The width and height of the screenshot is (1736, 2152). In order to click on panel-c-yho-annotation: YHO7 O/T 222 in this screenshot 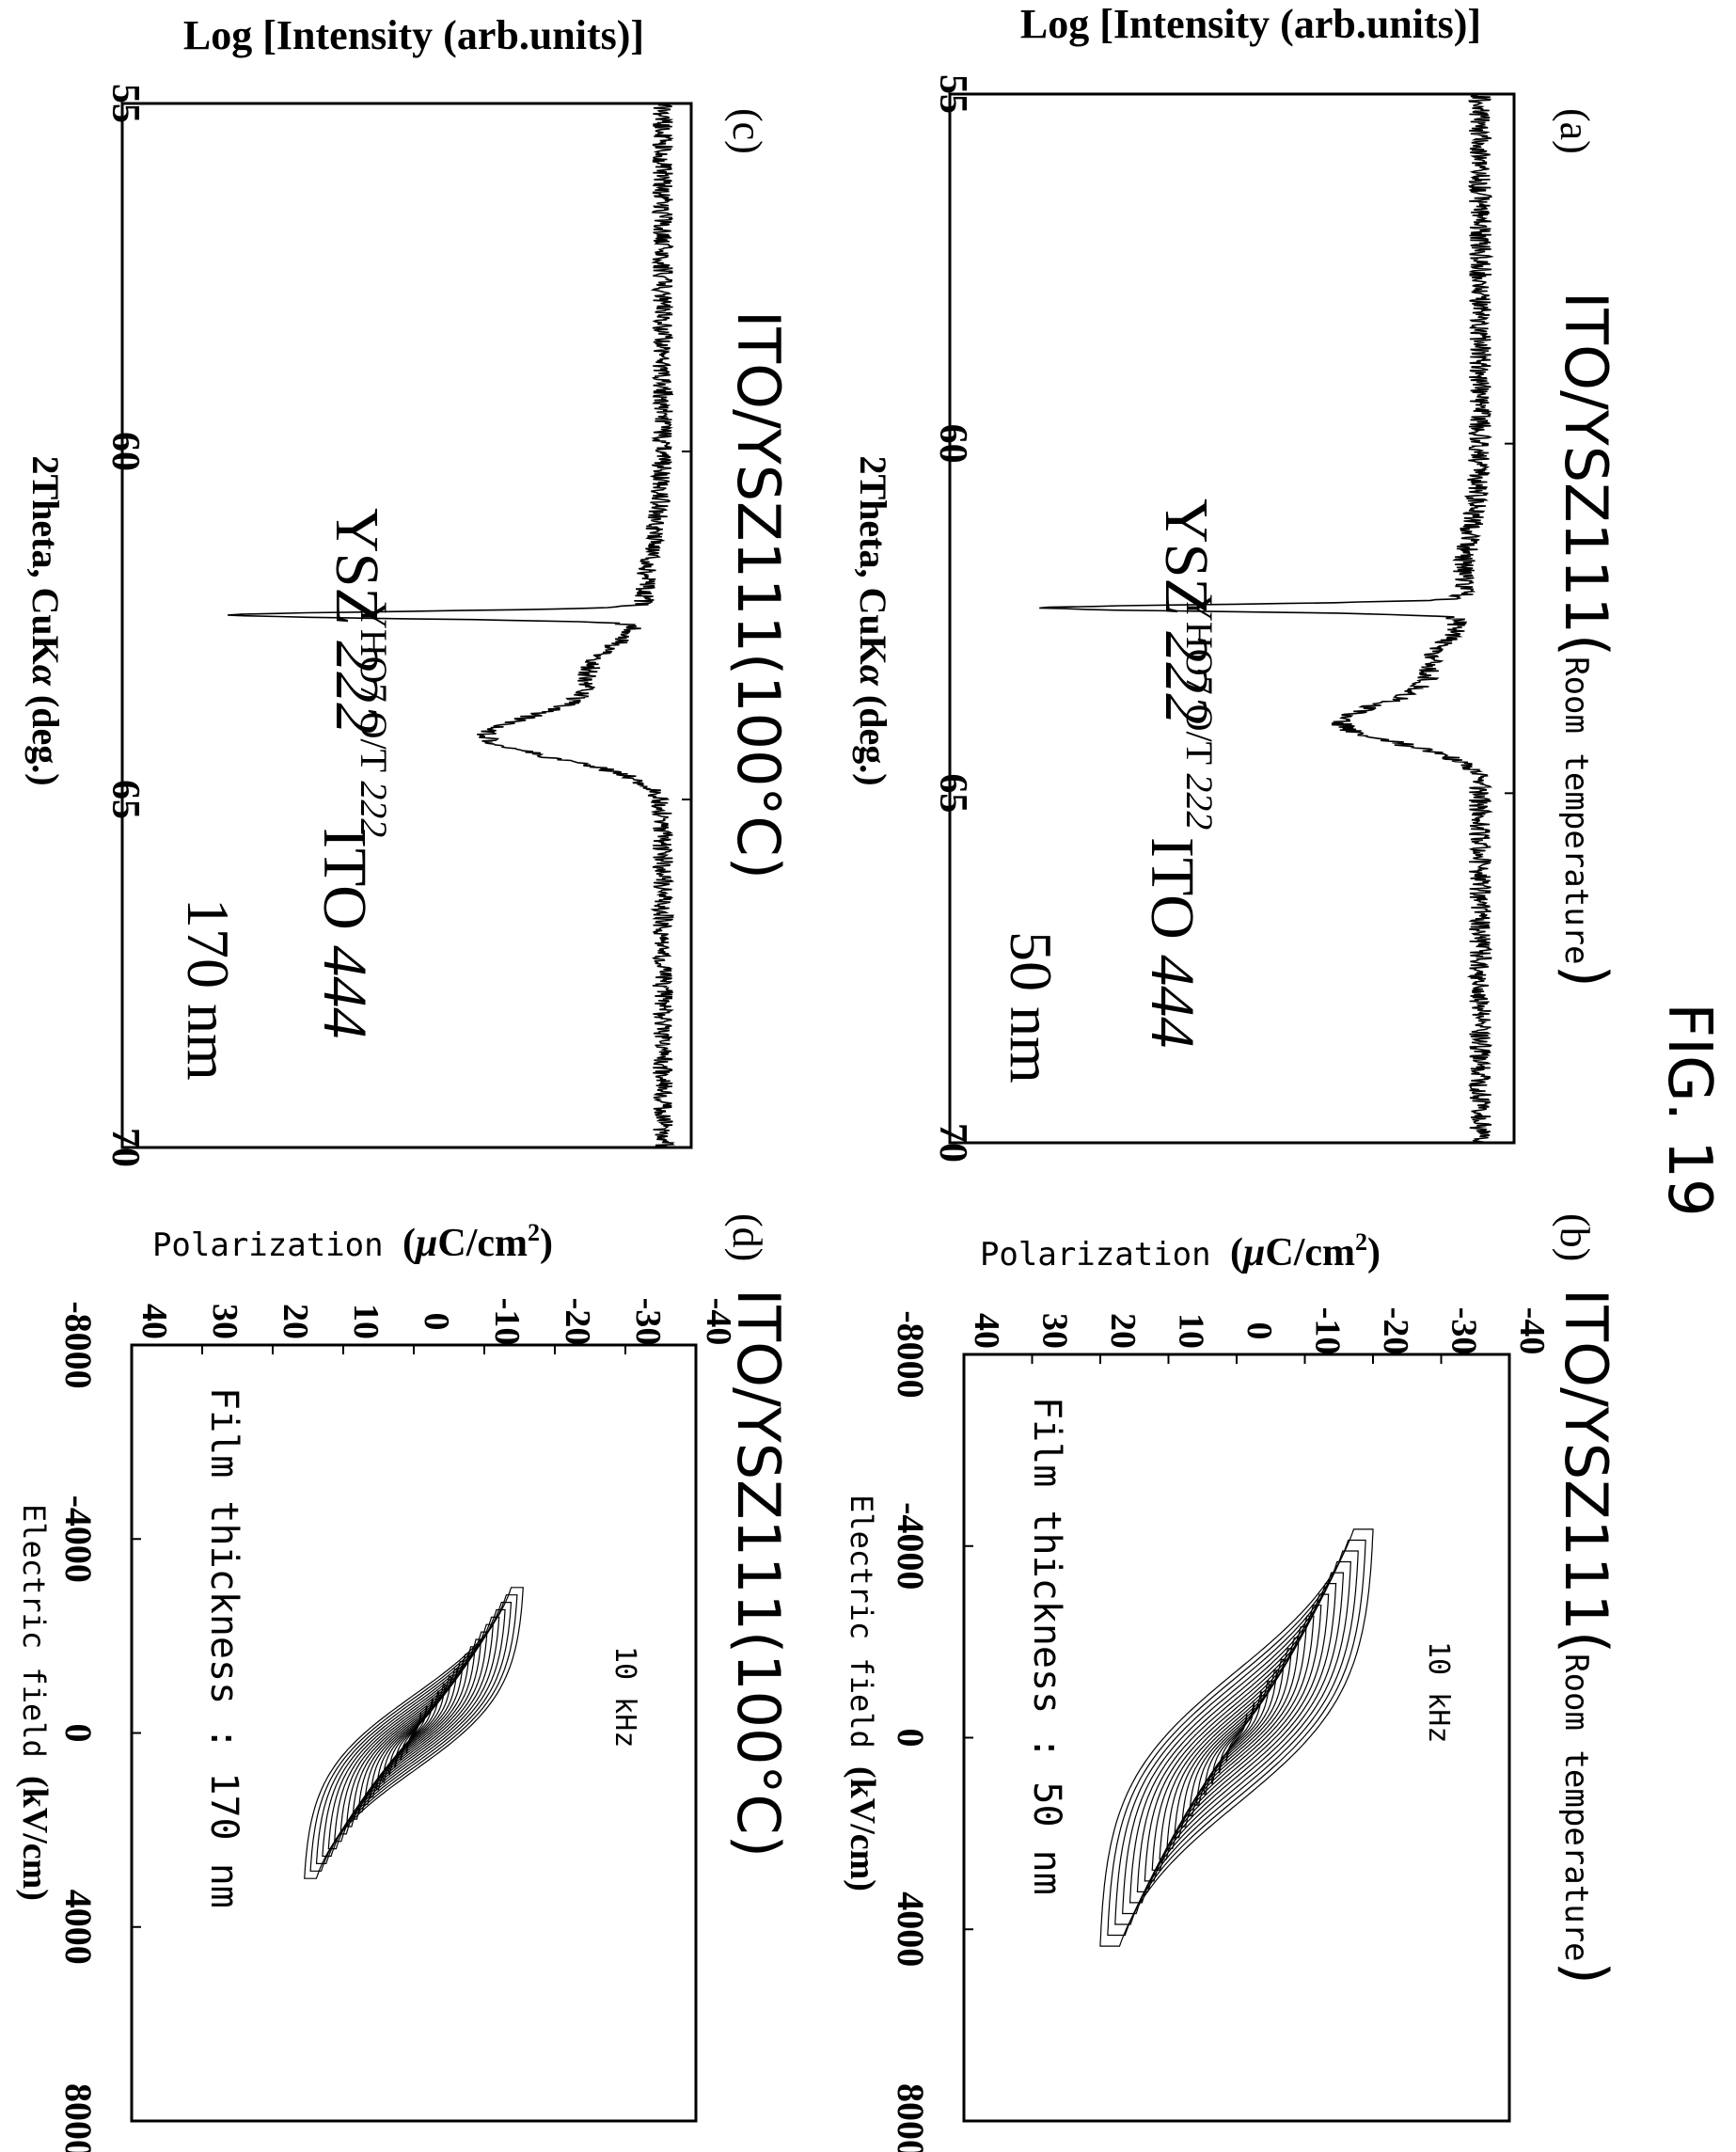, I will do `click(374, 719)`.